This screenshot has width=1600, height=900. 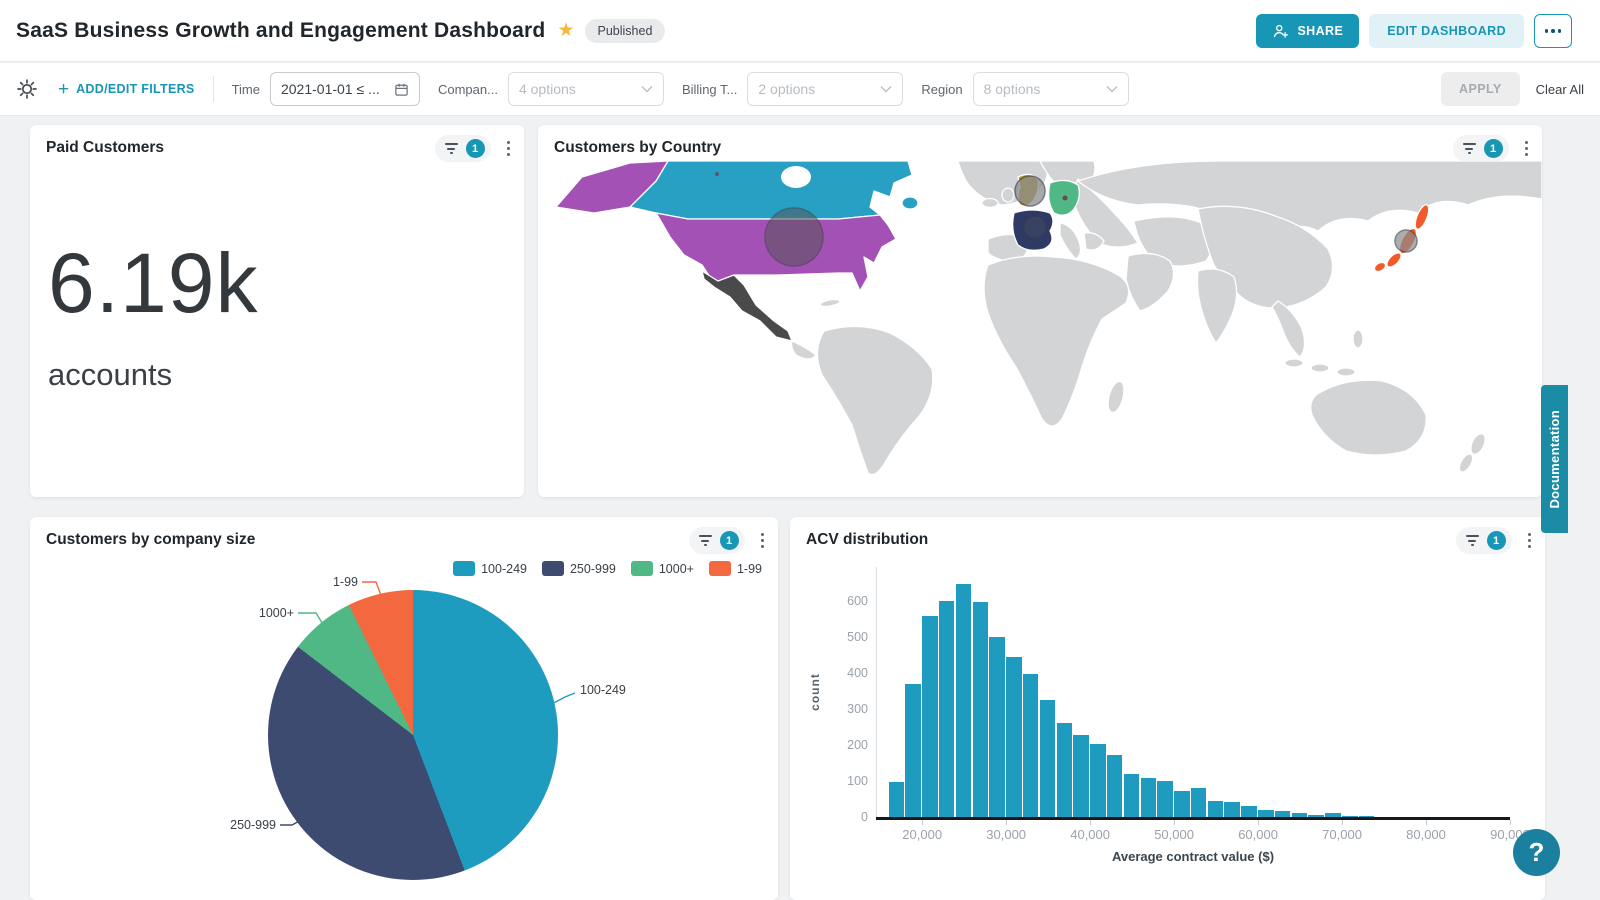 I want to click on x-axis-baseline, so click(x=1193, y=818).